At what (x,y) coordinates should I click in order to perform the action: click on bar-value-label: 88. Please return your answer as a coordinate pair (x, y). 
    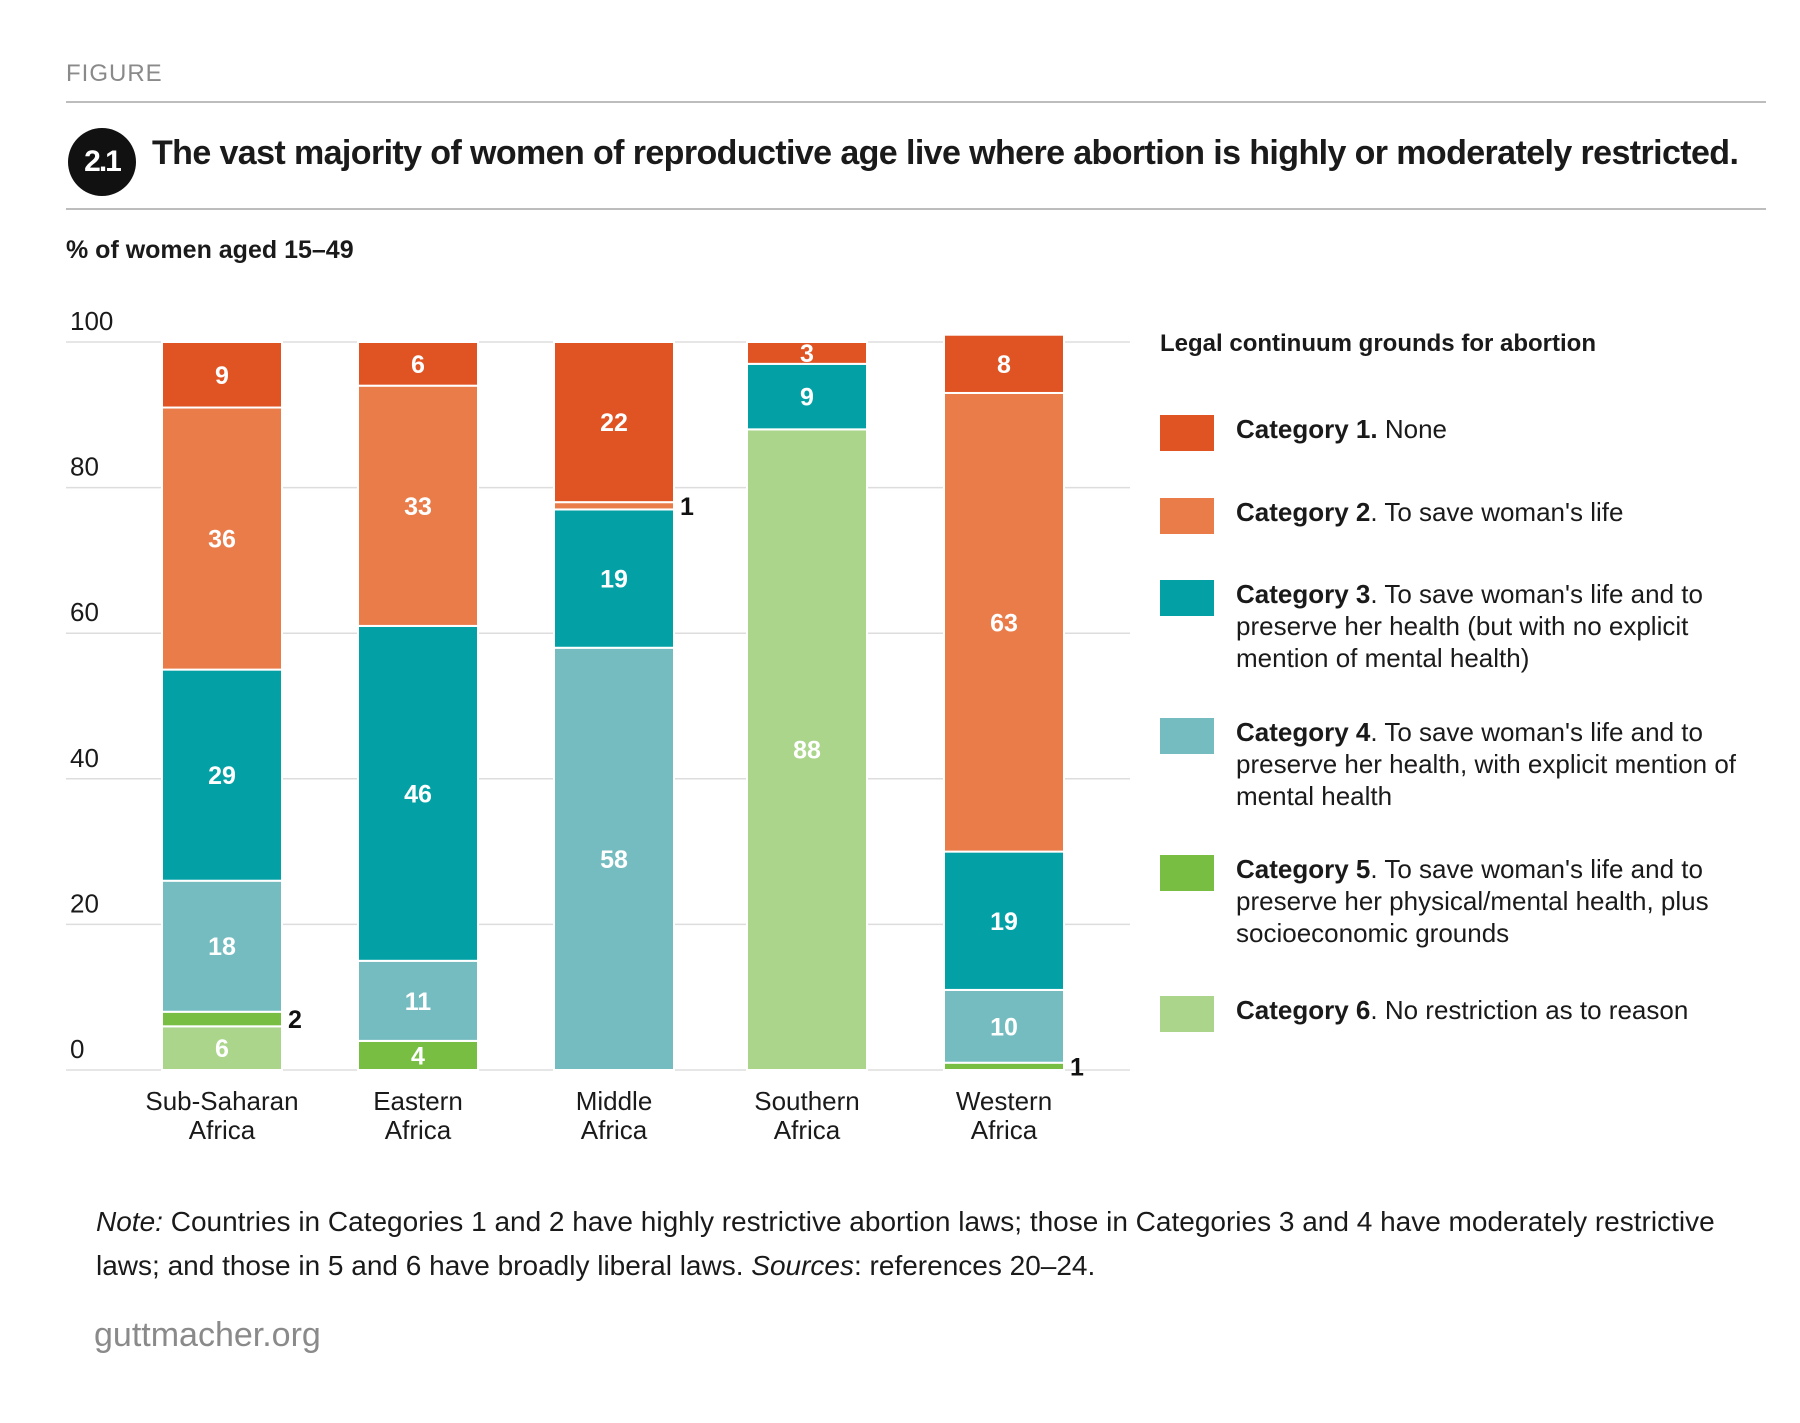
    Looking at the image, I should click on (807, 751).